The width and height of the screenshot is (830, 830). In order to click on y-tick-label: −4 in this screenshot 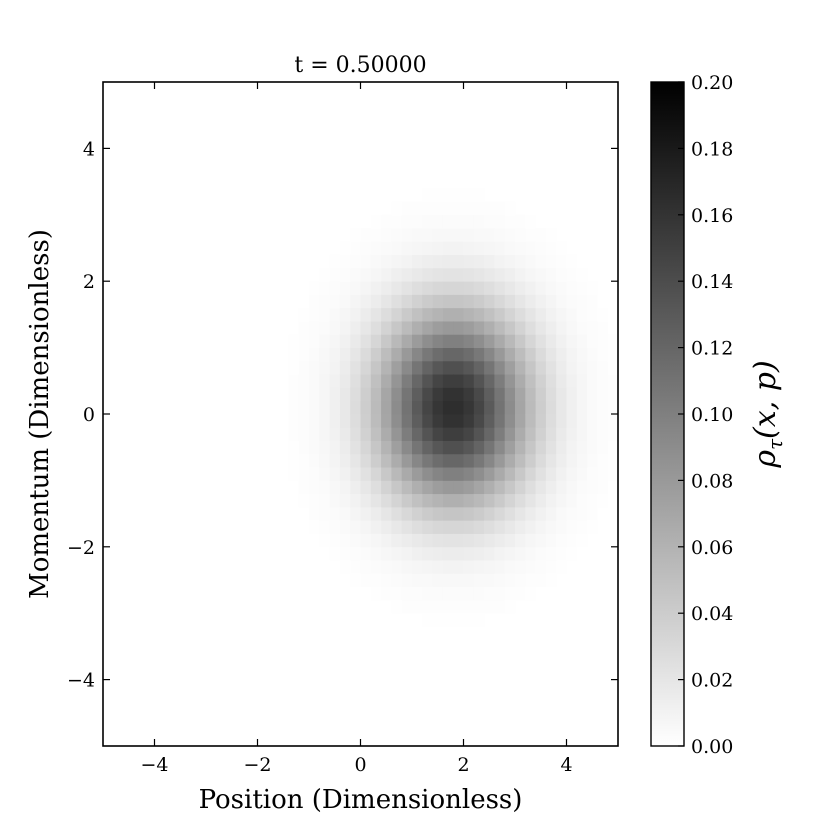, I will do `click(81, 681)`.